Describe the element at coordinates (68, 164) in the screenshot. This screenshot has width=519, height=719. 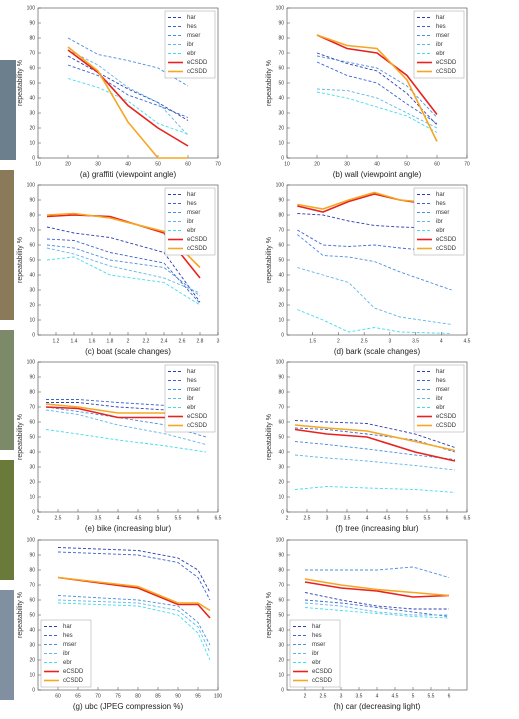
I see `x-tick-label: 20` at that location.